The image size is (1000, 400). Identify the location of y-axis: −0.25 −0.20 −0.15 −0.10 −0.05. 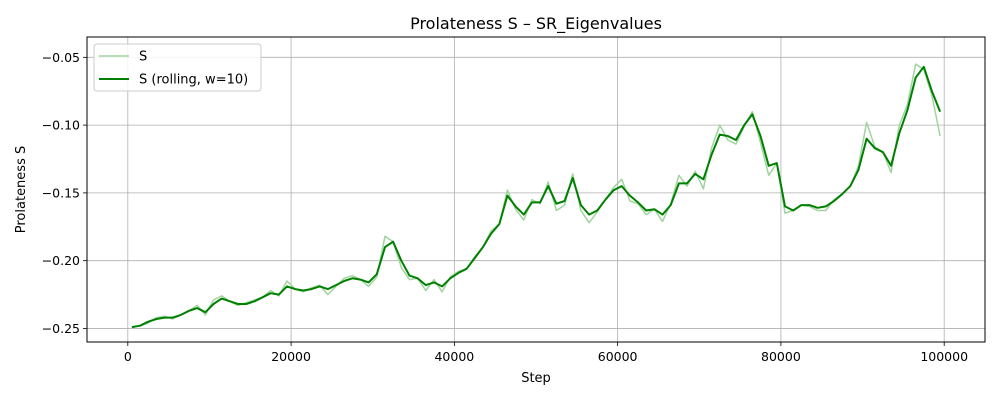
(64, 193).